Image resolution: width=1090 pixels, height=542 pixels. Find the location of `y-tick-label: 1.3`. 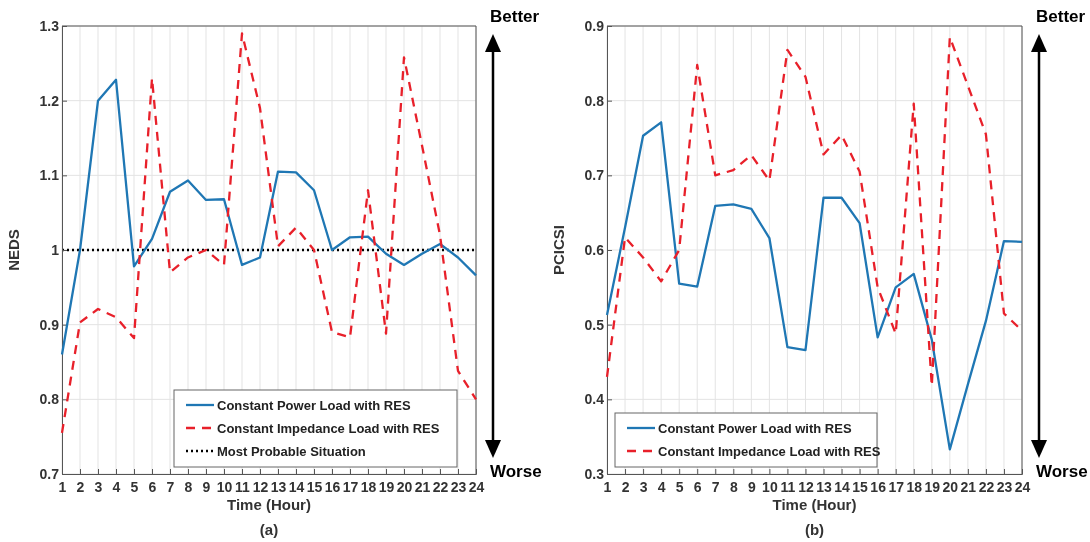

y-tick-label: 1.3 is located at coordinates (49, 25).